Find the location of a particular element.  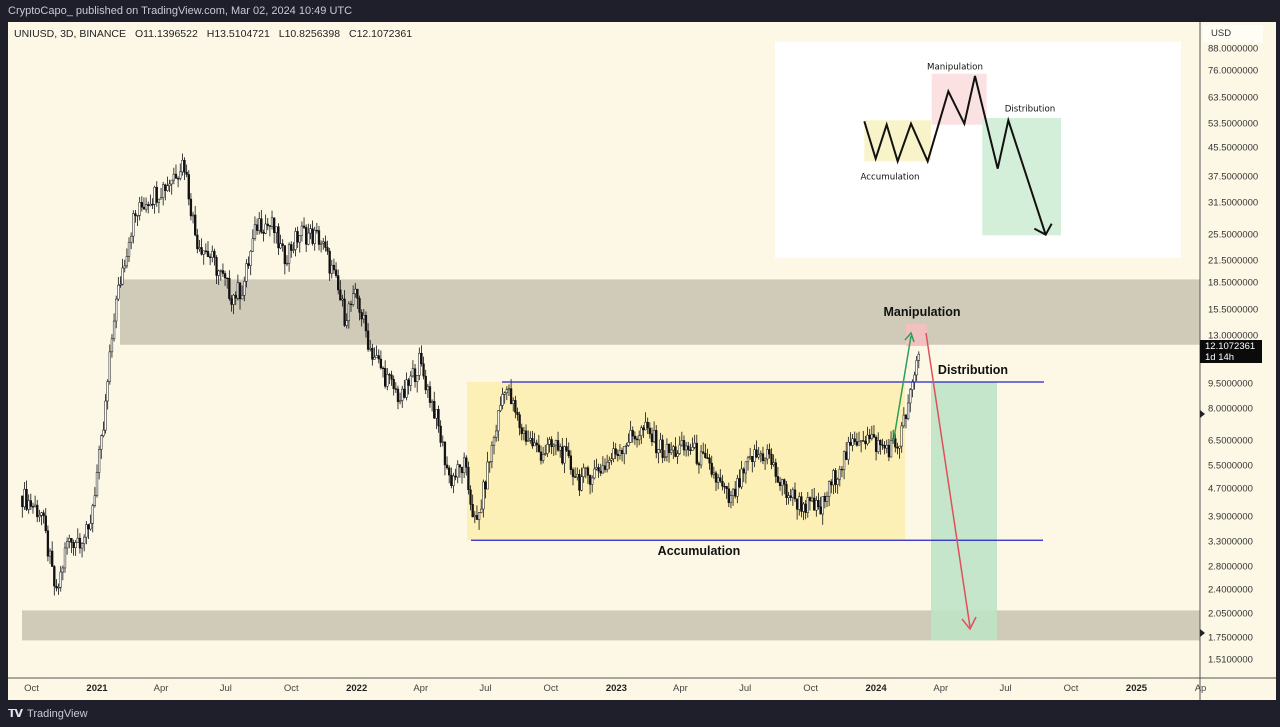

accumulation-box is located at coordinates (686, 461).